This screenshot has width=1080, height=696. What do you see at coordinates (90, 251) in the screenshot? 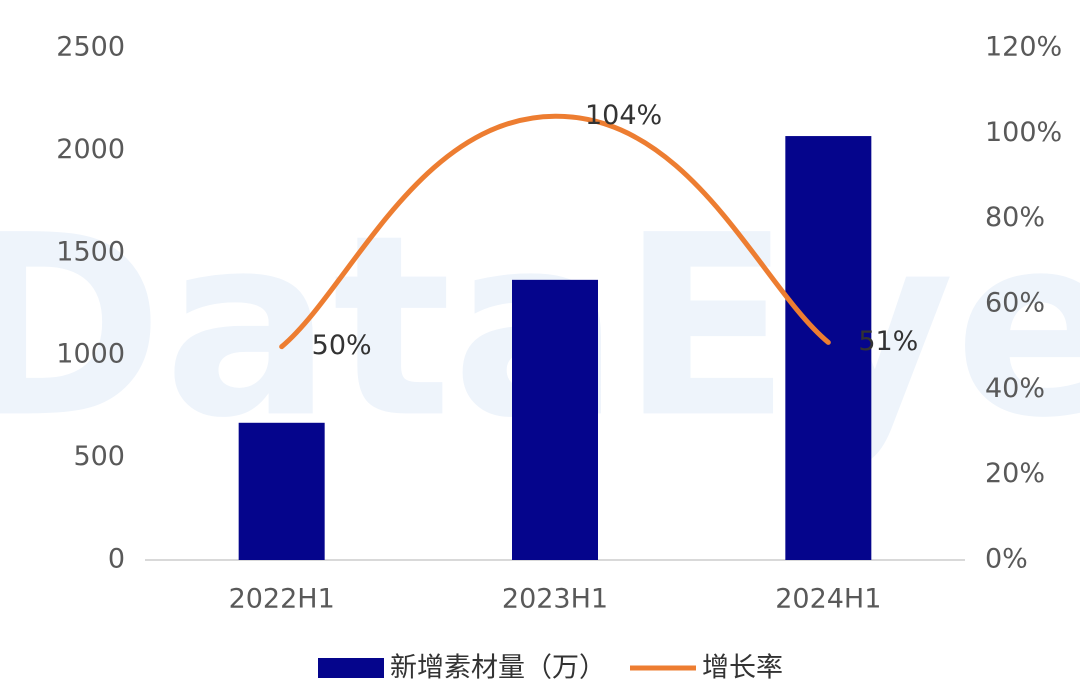
I see `y-tick-label: 1500` at bounding box center [90, 251].